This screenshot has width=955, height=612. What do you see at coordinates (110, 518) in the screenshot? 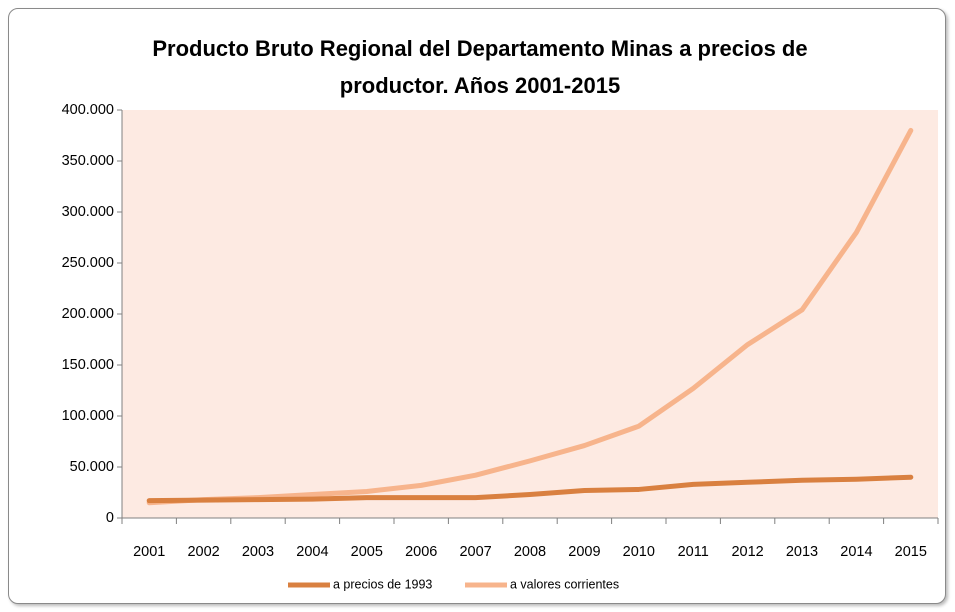
I see `y-tick-label: 0` at bounding box center [110, 518].